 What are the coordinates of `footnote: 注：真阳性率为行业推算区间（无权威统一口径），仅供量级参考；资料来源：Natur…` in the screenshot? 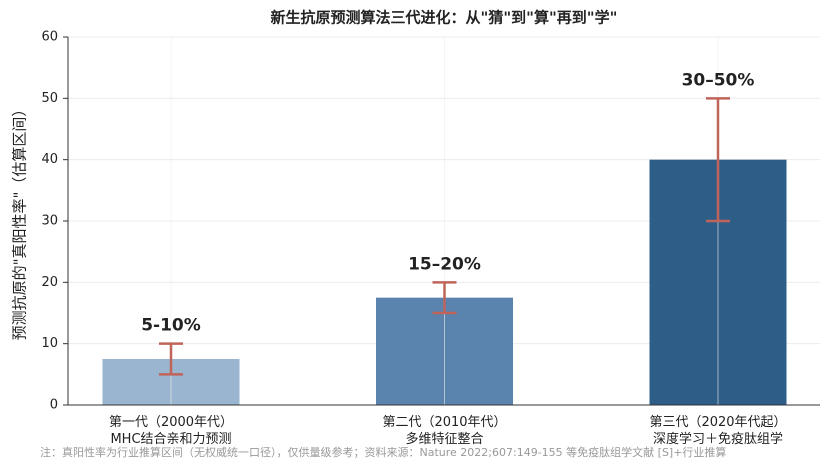 It's located at (383, 452).